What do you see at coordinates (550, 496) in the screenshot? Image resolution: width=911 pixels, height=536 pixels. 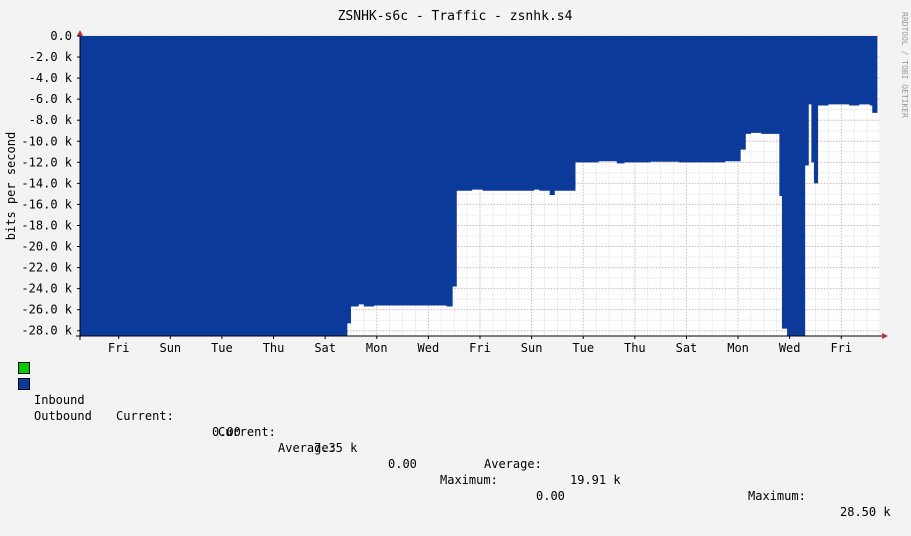 I see `inbound-maximum-value: 0.00` at bounding box center [550, 496].